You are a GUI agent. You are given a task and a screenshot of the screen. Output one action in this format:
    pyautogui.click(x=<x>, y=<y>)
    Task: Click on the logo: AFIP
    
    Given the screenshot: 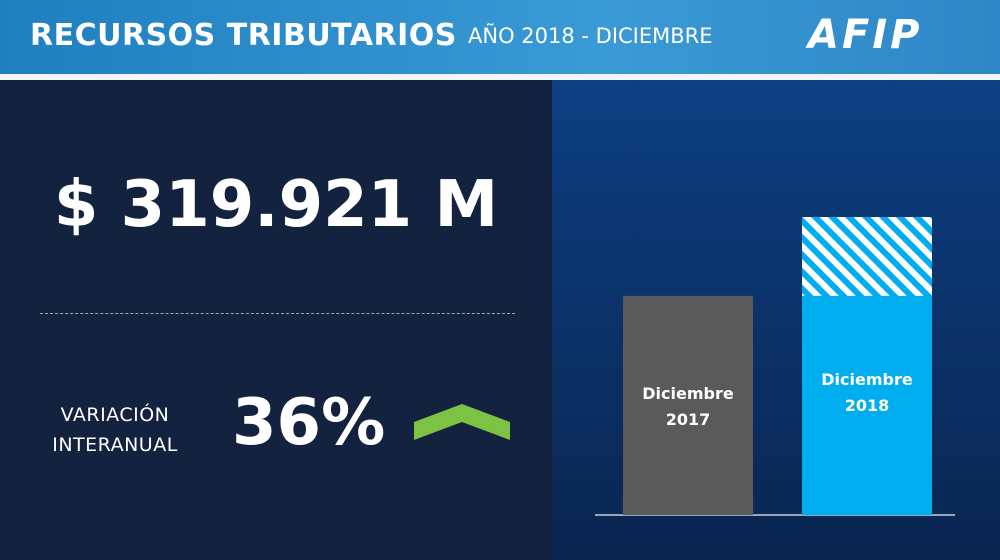 What is the action you would take?
    pyautogui.click(x=865, y=35)
    